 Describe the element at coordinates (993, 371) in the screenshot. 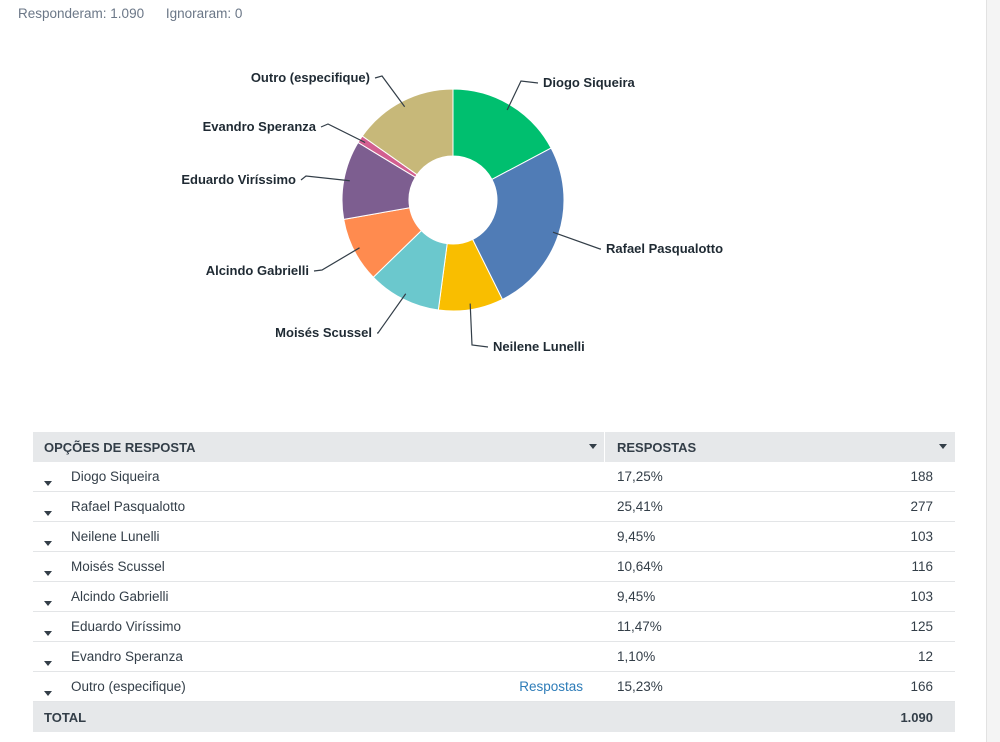

I see `scrollbar` at that location.